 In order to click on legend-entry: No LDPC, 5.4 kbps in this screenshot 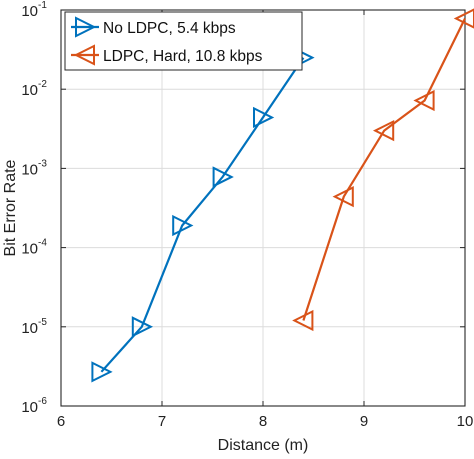, I will do `click(153, 27)`.